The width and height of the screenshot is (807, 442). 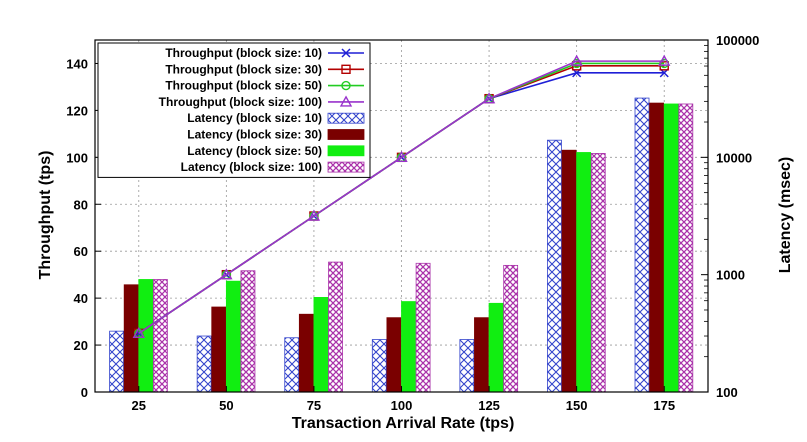 I want to click on x-tick-label: 125, so click(x=489, y=405).